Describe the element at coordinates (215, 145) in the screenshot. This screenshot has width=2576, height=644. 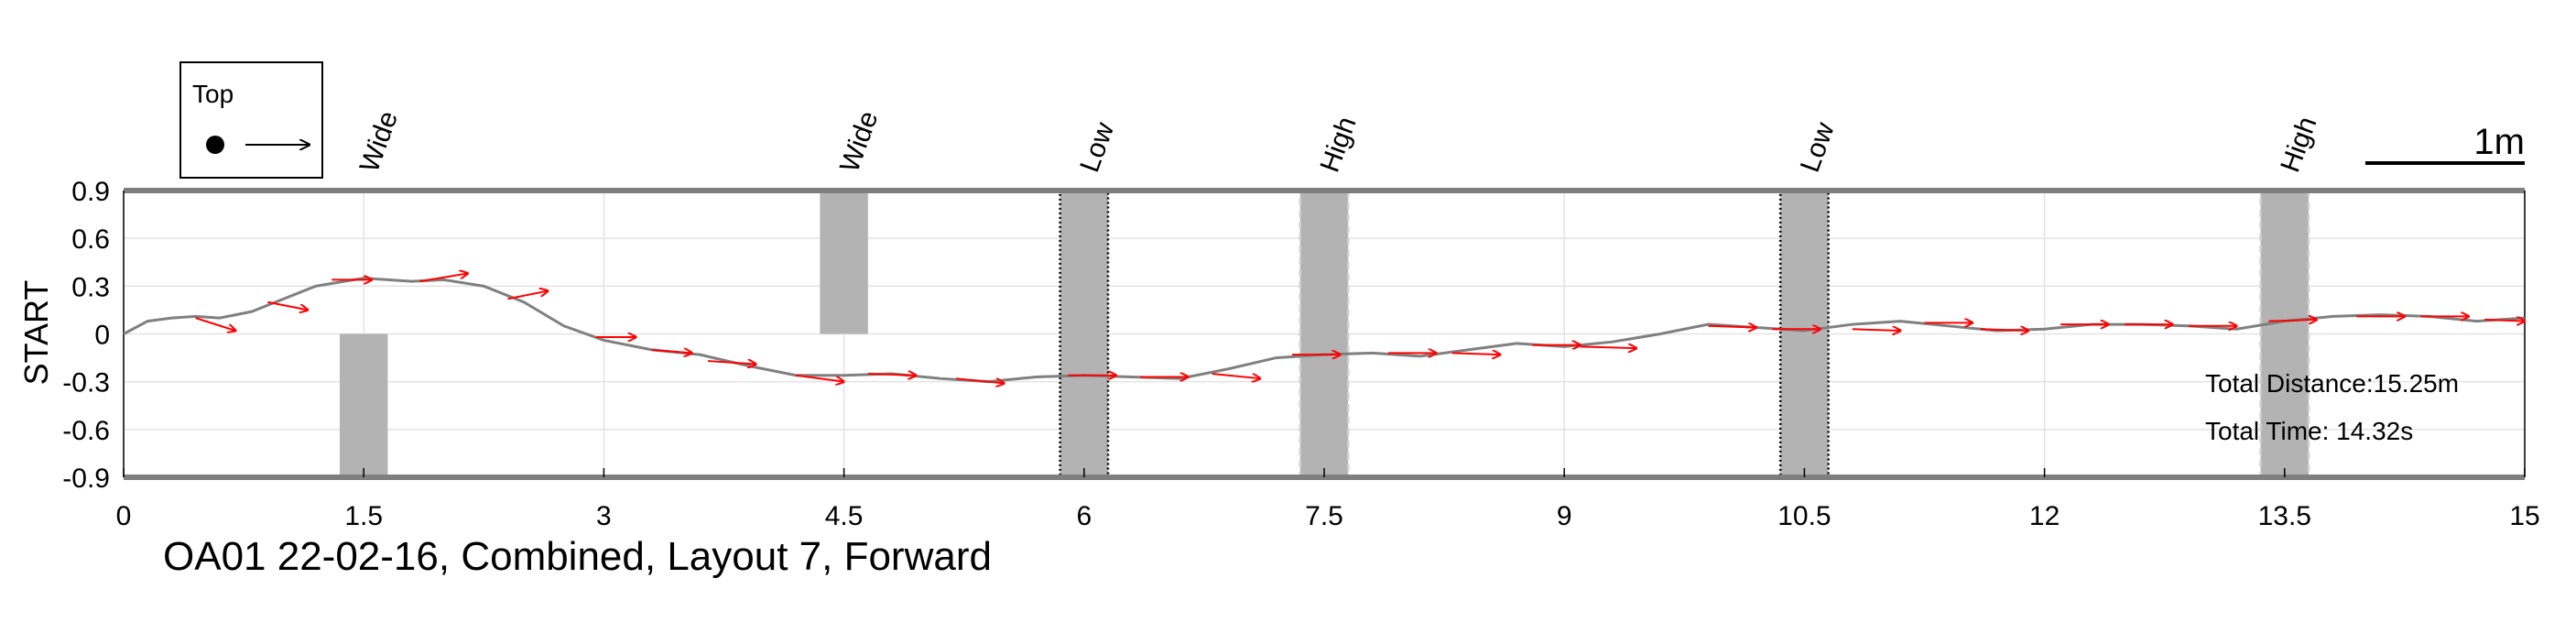
I see `legend-dot-icon` at that location.